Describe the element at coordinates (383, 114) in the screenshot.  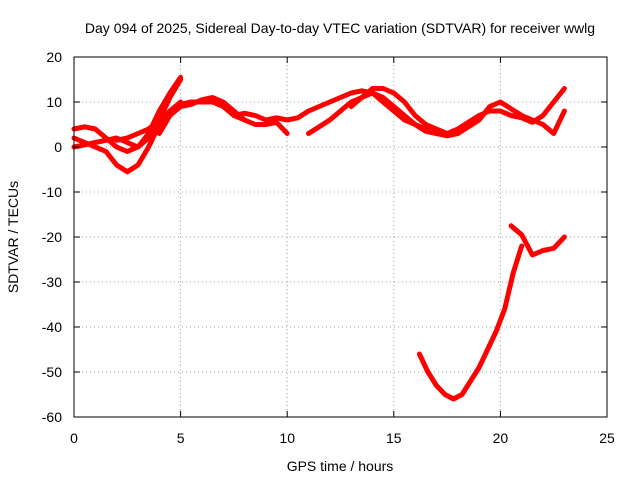
I see `series-line-sat-g` at that location.